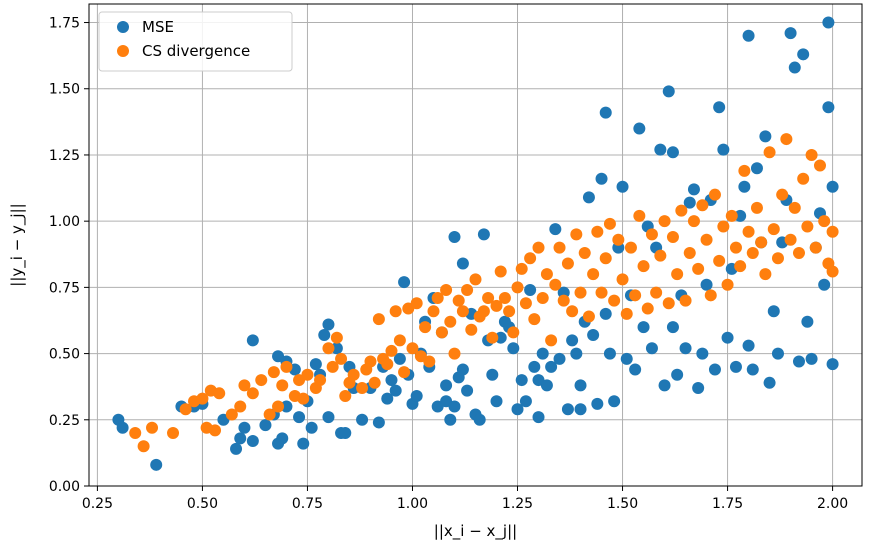  What do you see at coordinates (465, 499) in the screenshot?
I see `x-axis-ticks: 0.25 0.50 0.75 1.00 1.25 1.50 1.75 2.00` at bounding box center [465, 499].